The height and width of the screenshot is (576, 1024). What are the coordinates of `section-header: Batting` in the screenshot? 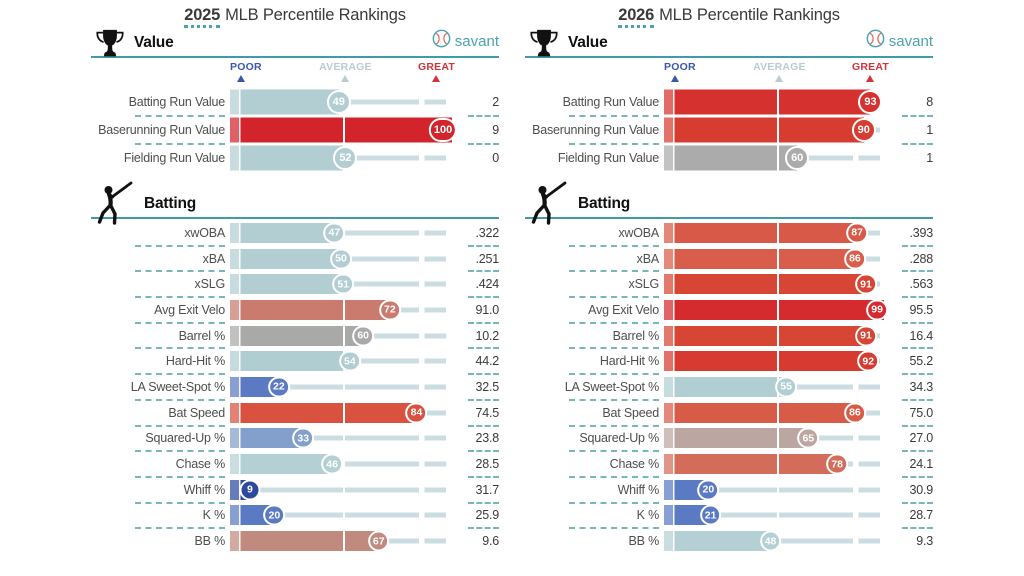 It's located at (729, 203).